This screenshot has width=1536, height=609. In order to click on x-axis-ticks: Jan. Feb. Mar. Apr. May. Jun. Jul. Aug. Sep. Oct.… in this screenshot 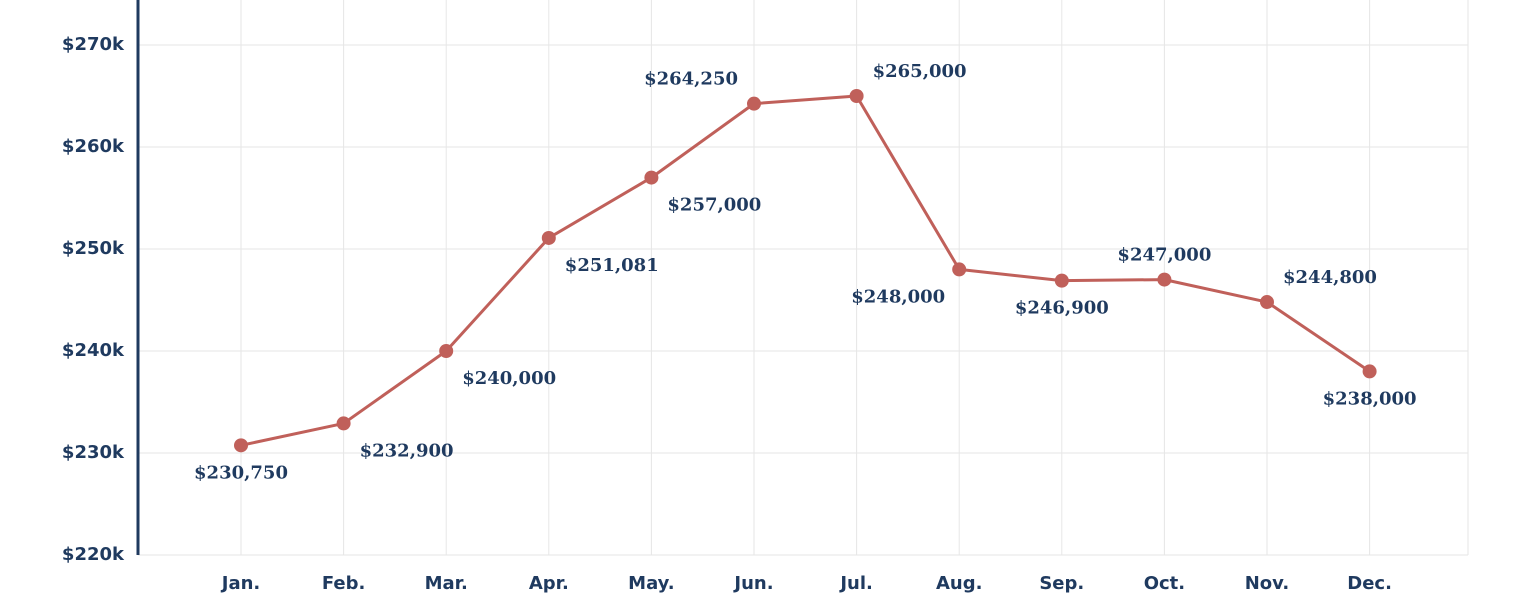, I will do `click(806, 583)`.